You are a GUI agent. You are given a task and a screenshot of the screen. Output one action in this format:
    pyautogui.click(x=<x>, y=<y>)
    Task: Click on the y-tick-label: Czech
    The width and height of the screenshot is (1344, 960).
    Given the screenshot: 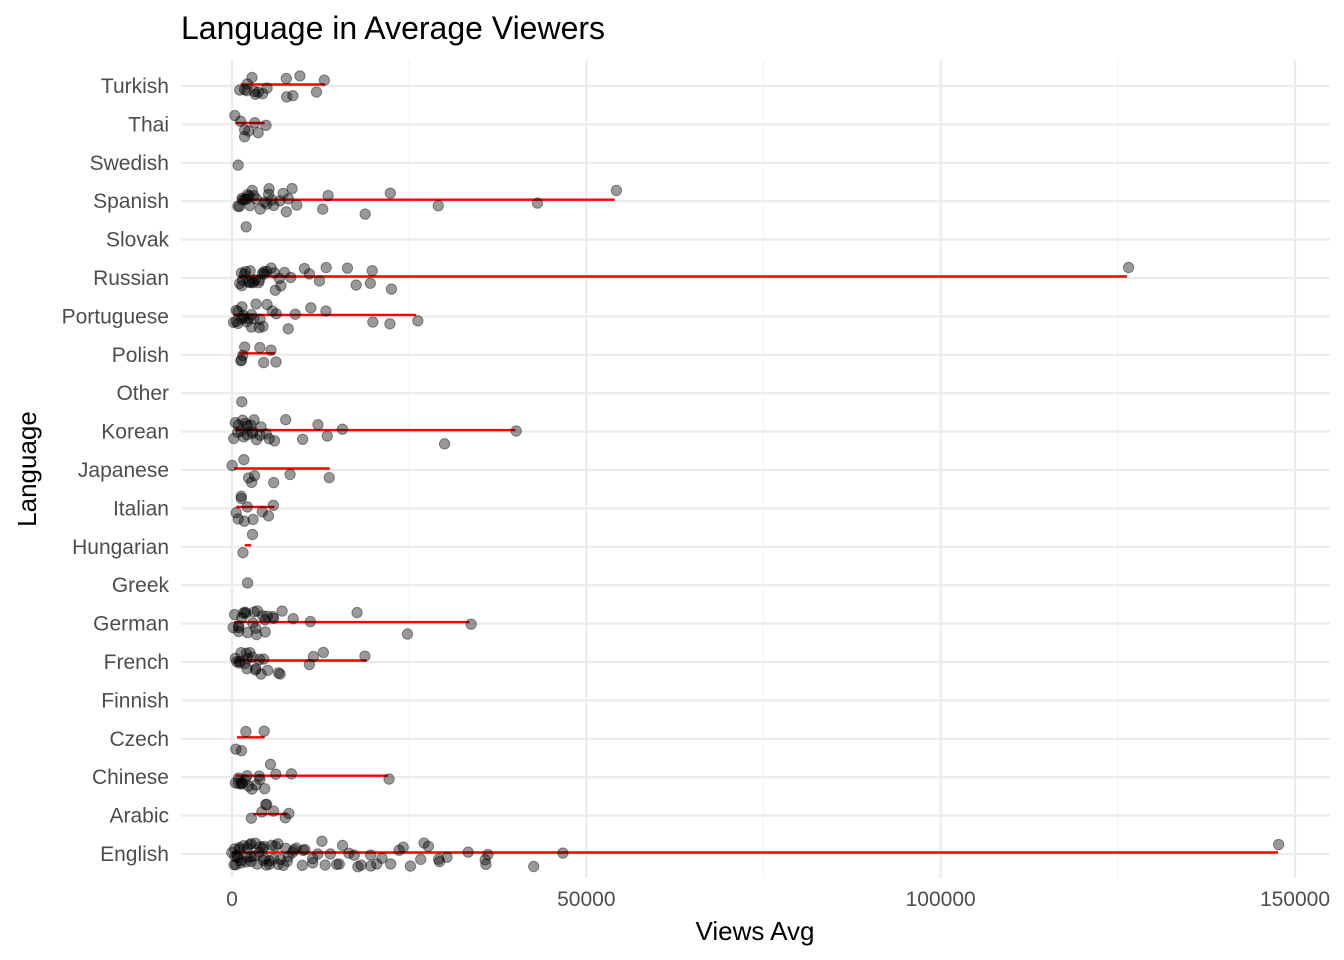 What is the action you would take?
    pyautogui.click(x=139, y=739)
    